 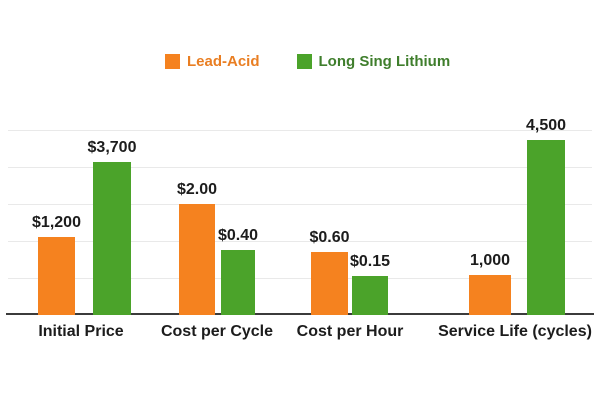 What do you see at coordinates (329, 237) in the screenshot?
I see `value-label-lead-acid-cost-per-hour: $0.60` at bounding box center [329, 237].